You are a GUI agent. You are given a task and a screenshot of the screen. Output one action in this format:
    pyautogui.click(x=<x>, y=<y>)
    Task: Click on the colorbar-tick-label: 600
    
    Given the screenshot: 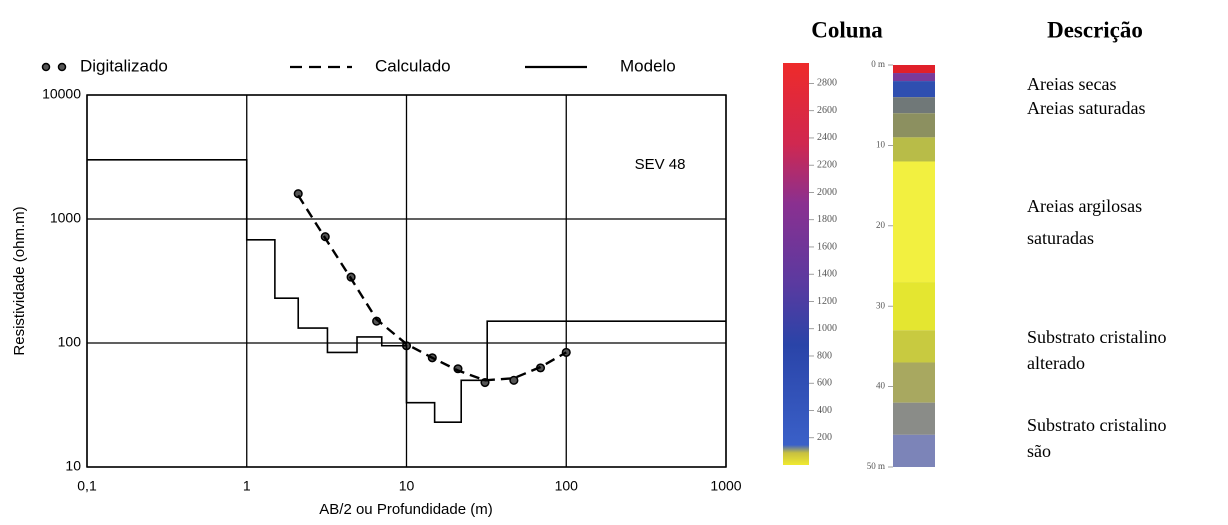 What is the action you would take?
    pyautogui.click(x=824, y=383)
    